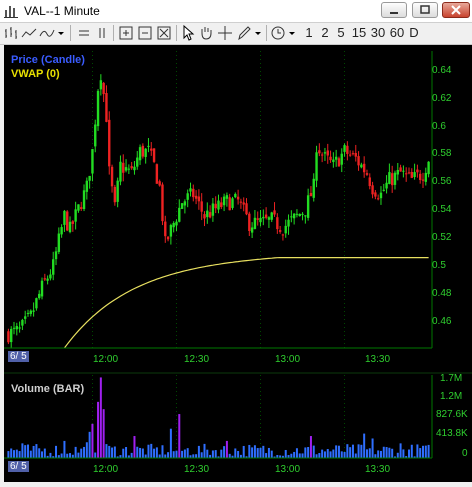  What do you see at coordinates (278, 33) in the screenshot?
I see `clock-icon` at bounding box center [278, 33].